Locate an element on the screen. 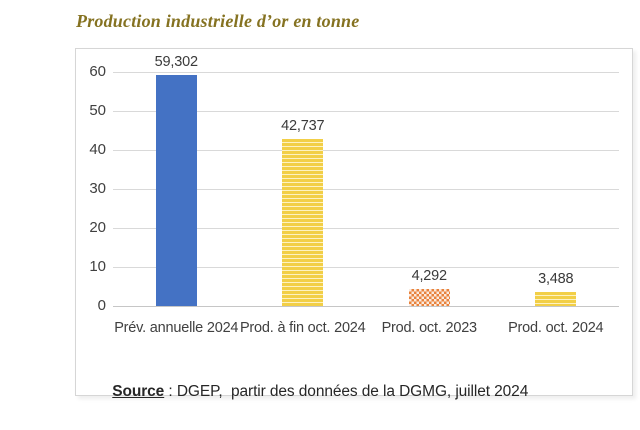 The image size is (640, 430). chart-title: Production industrielle d’or en tonne is located at coordinates (218, 21).